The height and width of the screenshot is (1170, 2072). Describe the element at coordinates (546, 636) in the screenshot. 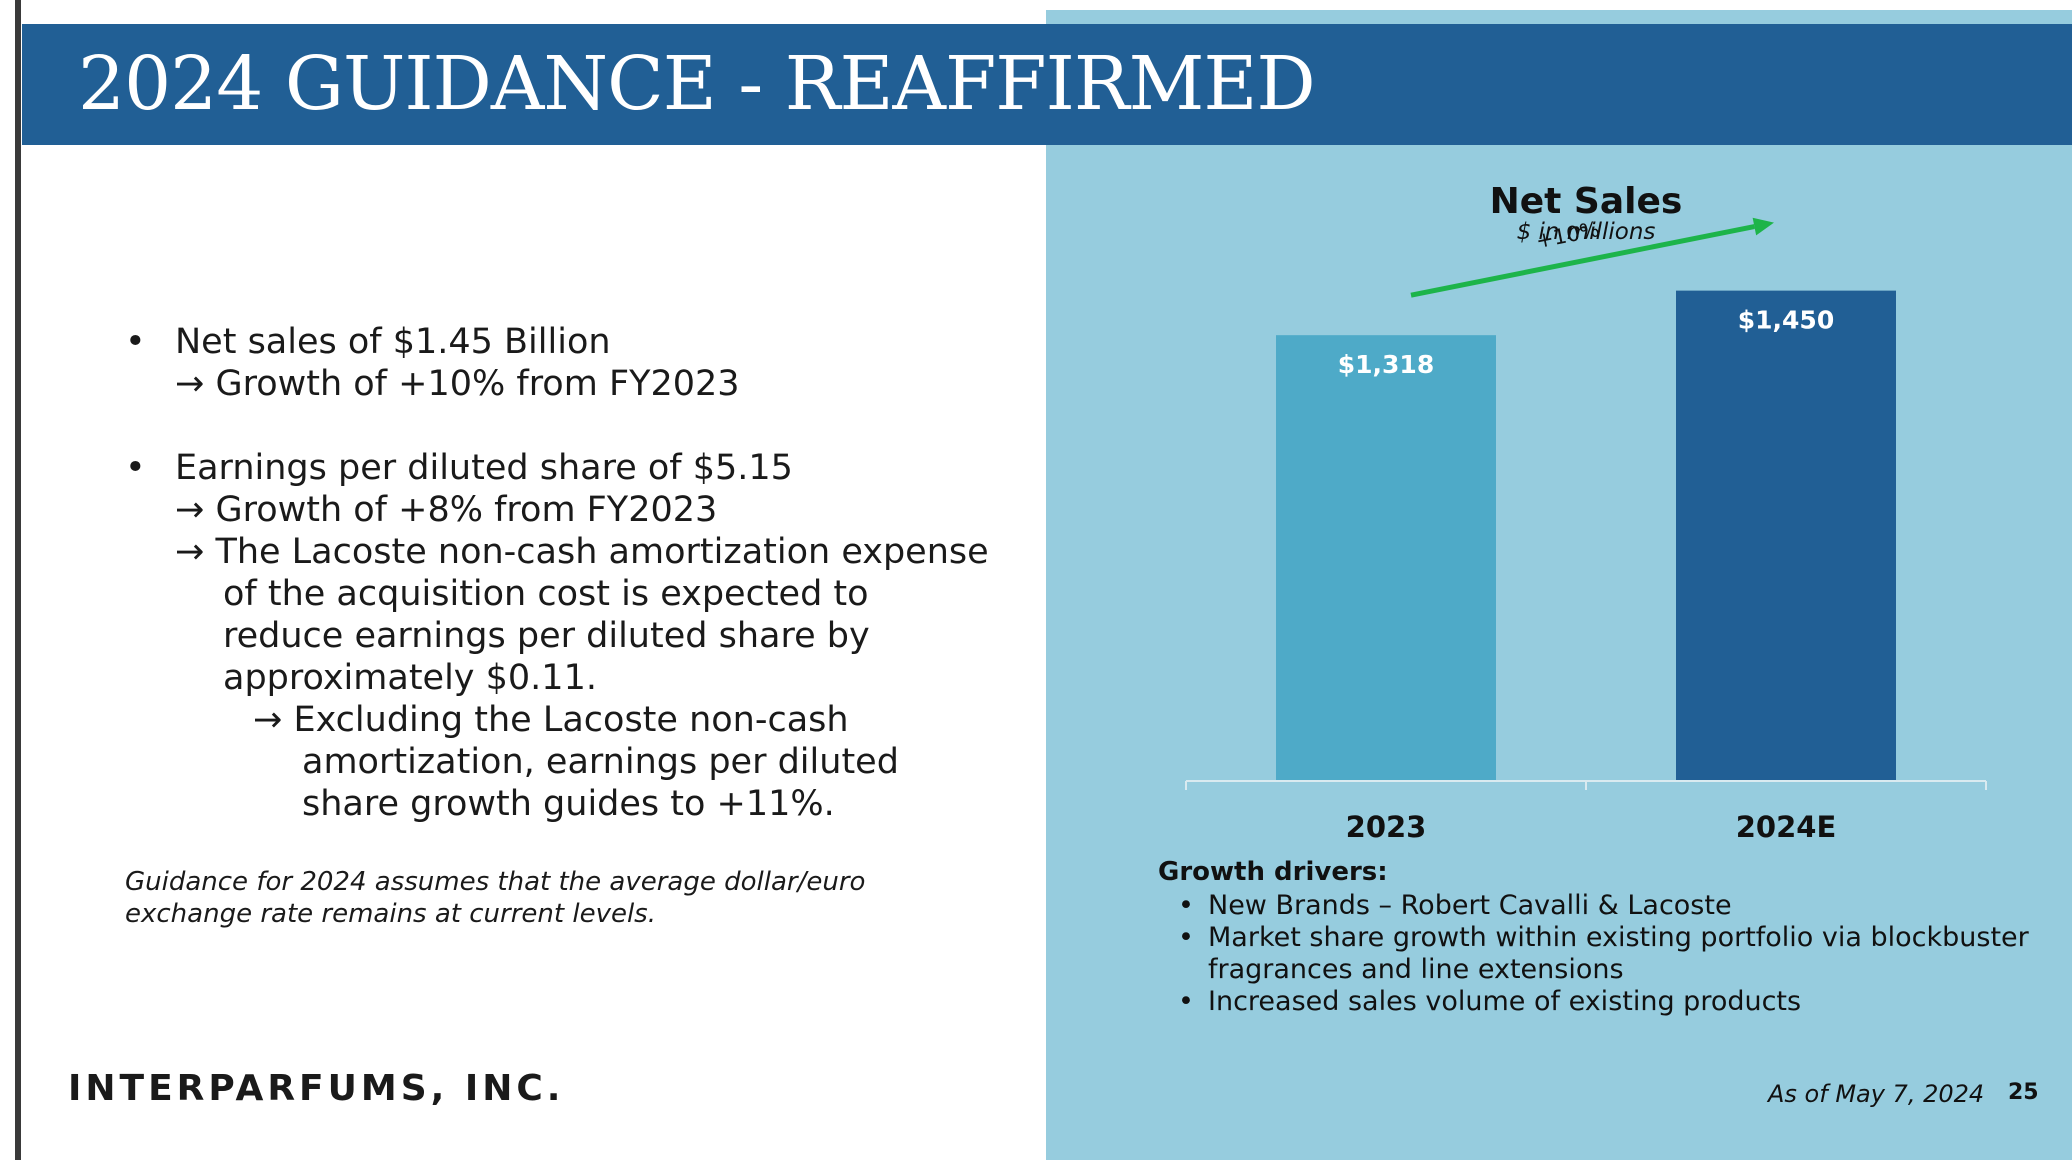

I see `lacoste-amortization-line-3: reduce earnings per diluted share by` at that location.